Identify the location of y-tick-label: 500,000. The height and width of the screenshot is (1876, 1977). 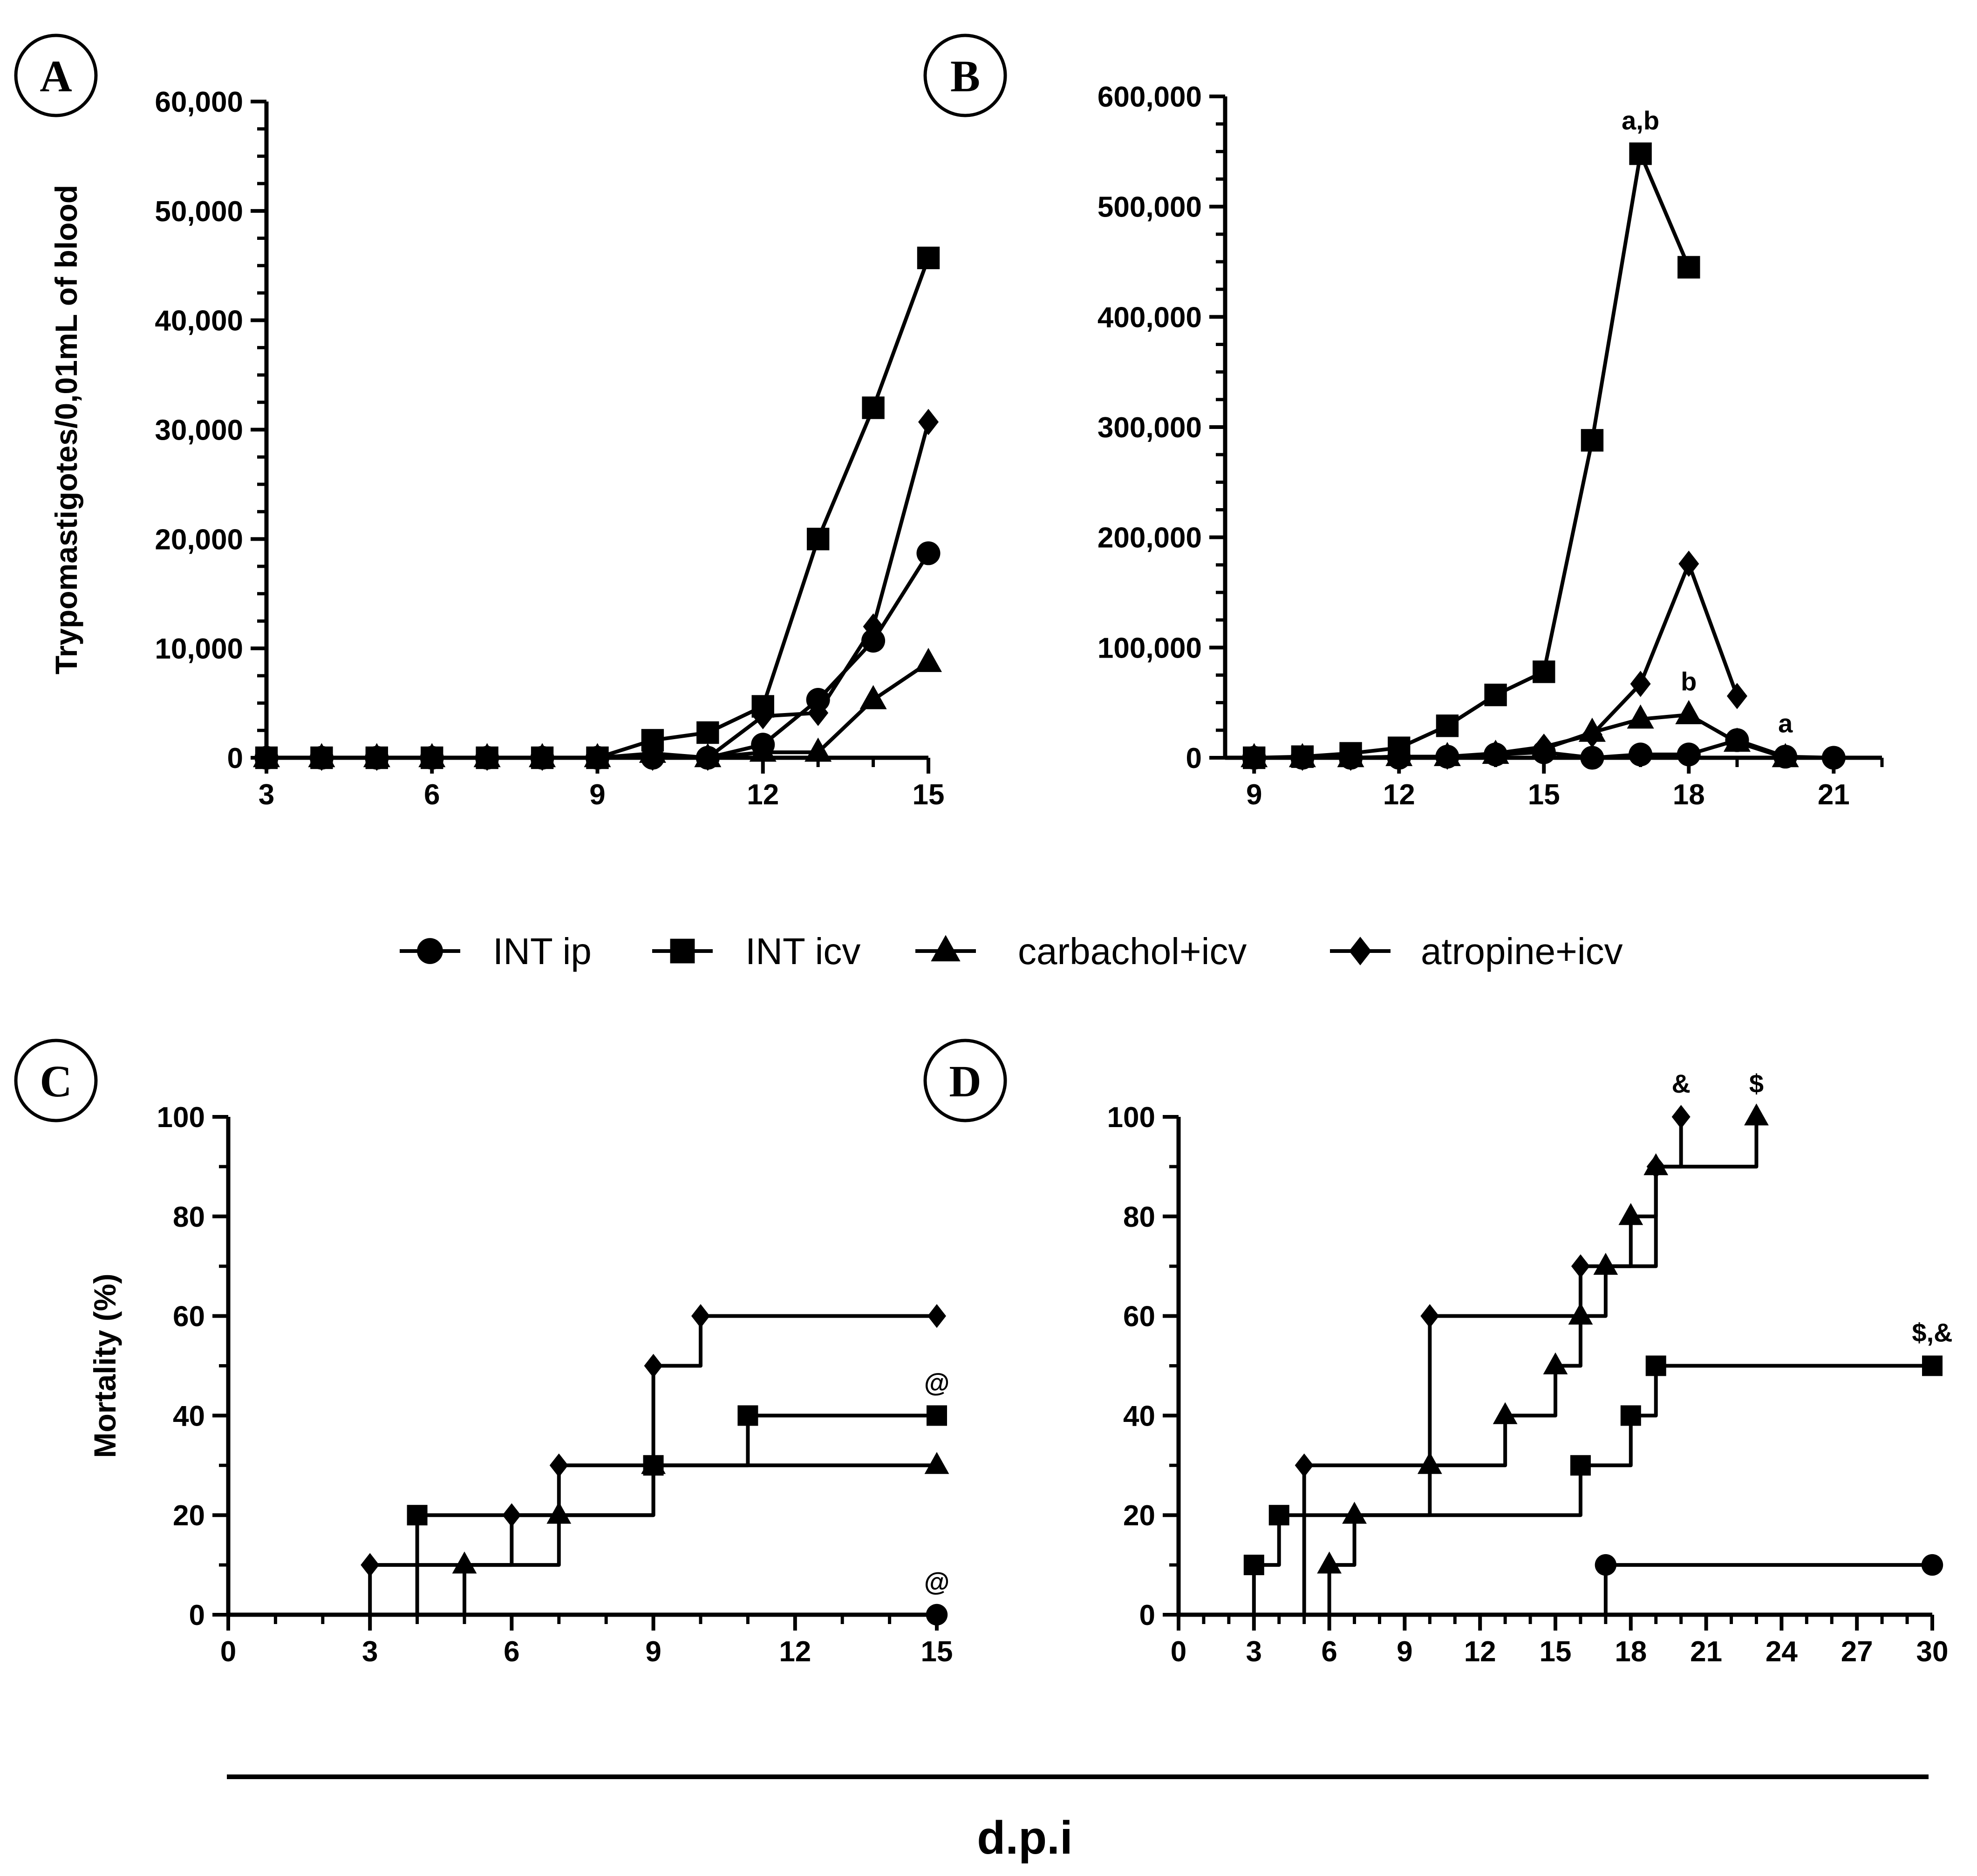
(1150, 207).